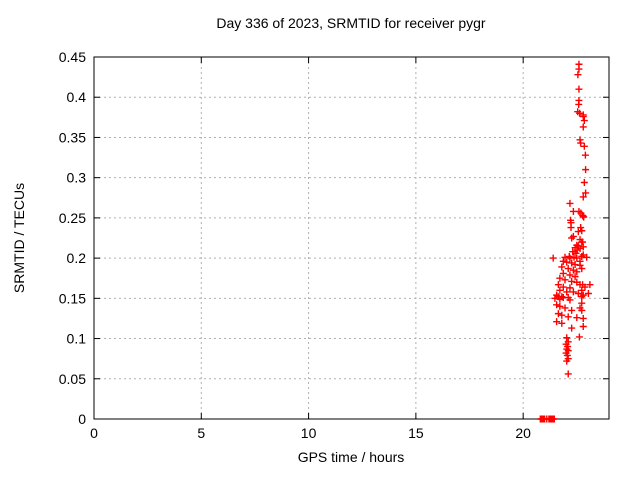  Describe the element at coordinates (77, 258) in the screenshot. I see `y-tick-label: 0.2` at that location.